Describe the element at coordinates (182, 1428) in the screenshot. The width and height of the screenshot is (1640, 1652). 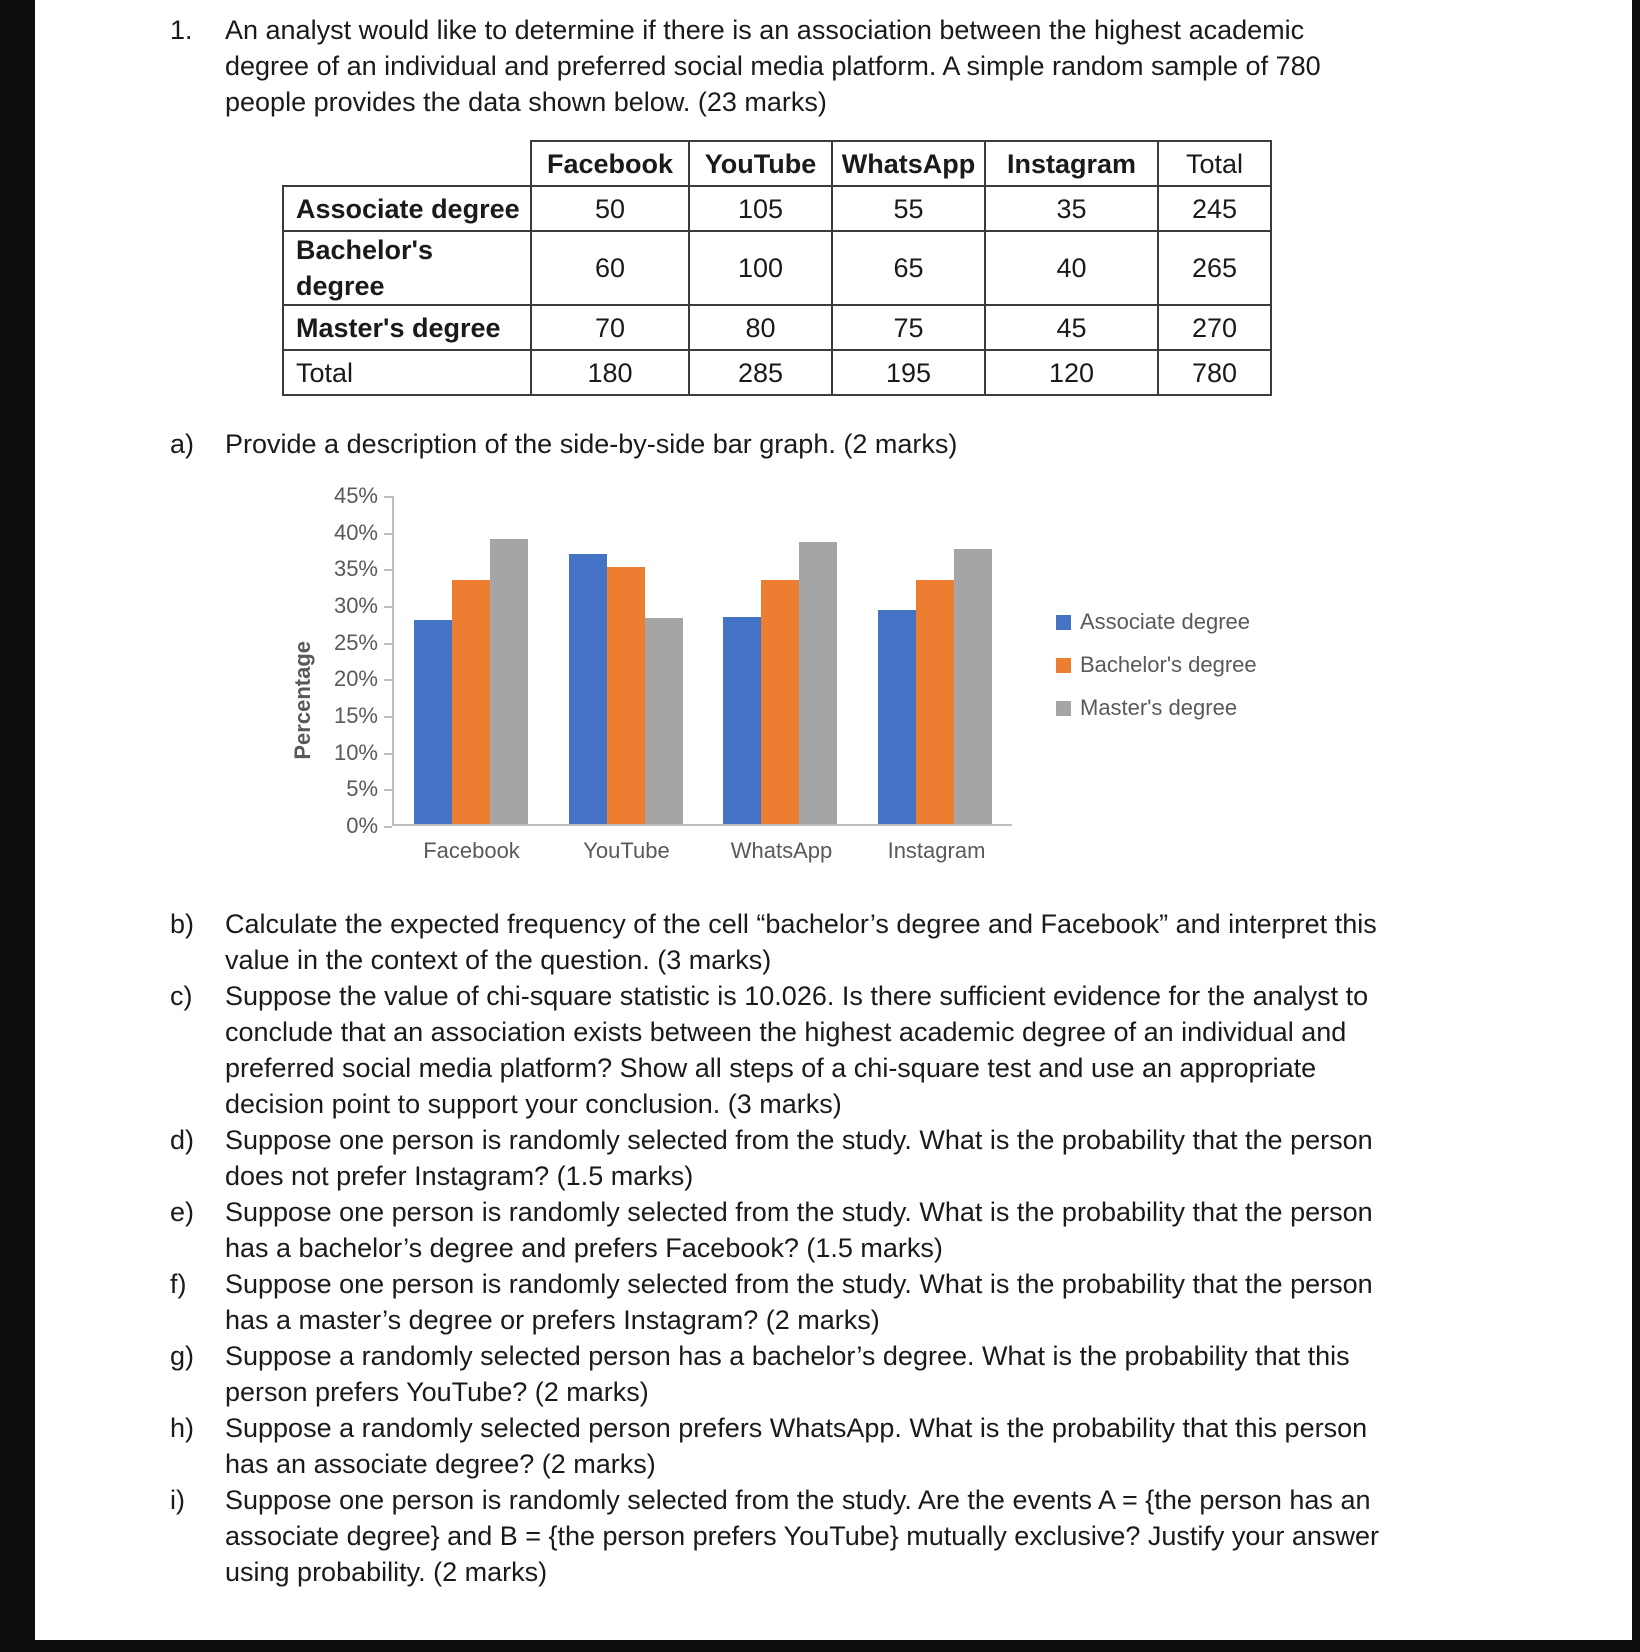
I see `part-letter: h)` at that location.